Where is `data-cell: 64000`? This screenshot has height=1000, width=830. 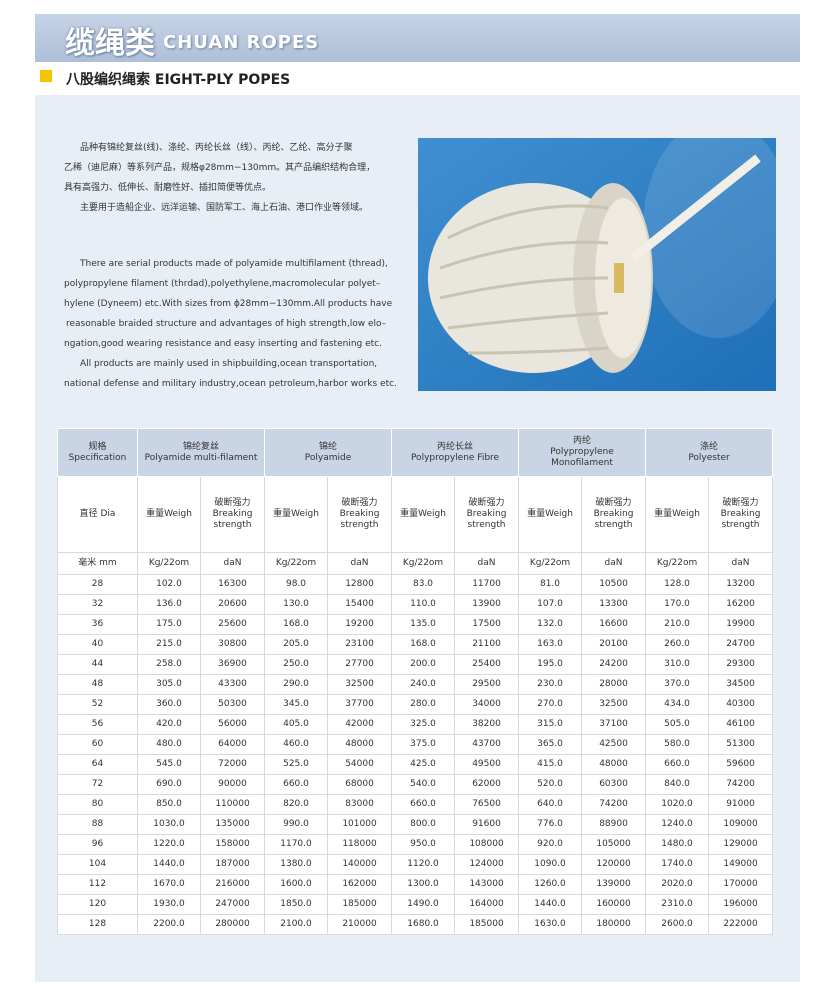
data-cell: 64000 is located at coordinates (232, 744).